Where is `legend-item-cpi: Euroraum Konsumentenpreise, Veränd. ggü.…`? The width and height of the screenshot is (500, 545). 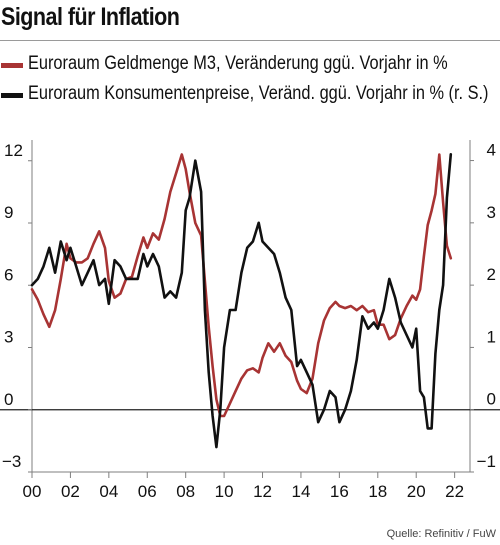 legend-item-cpi: Euroraum Konsumentenpreise, Veränd. ggü.… is located at coordinates (250, 98).